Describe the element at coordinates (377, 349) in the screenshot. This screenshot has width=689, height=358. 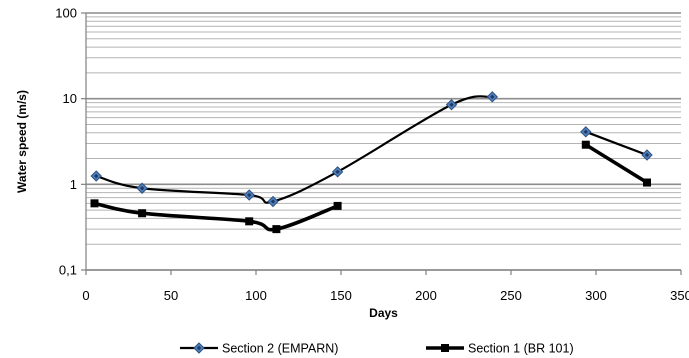
I see `legend: Section 2 (EMPARN) Section 1 (BR 101)` at that location.